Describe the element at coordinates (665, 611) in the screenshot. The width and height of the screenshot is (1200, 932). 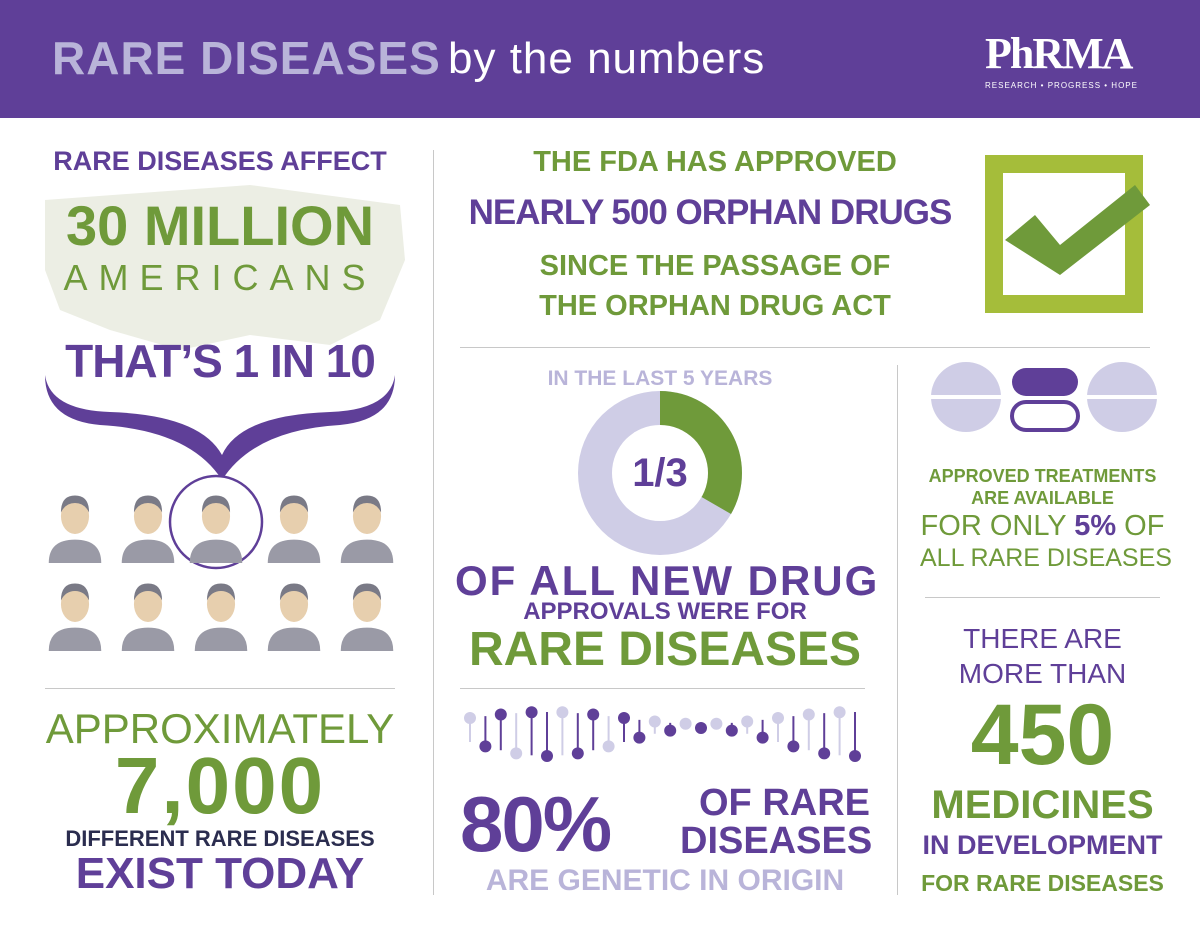
I see `approvals-line3: APPROVALS WERE FOR` at that location.